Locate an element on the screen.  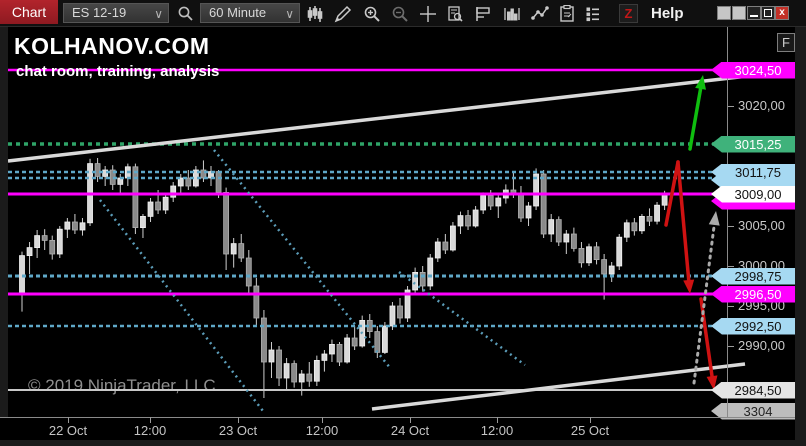
ninjatrader-watermark: © 2019 NinjaTrader, LLC is located at coordinates (122, 385).